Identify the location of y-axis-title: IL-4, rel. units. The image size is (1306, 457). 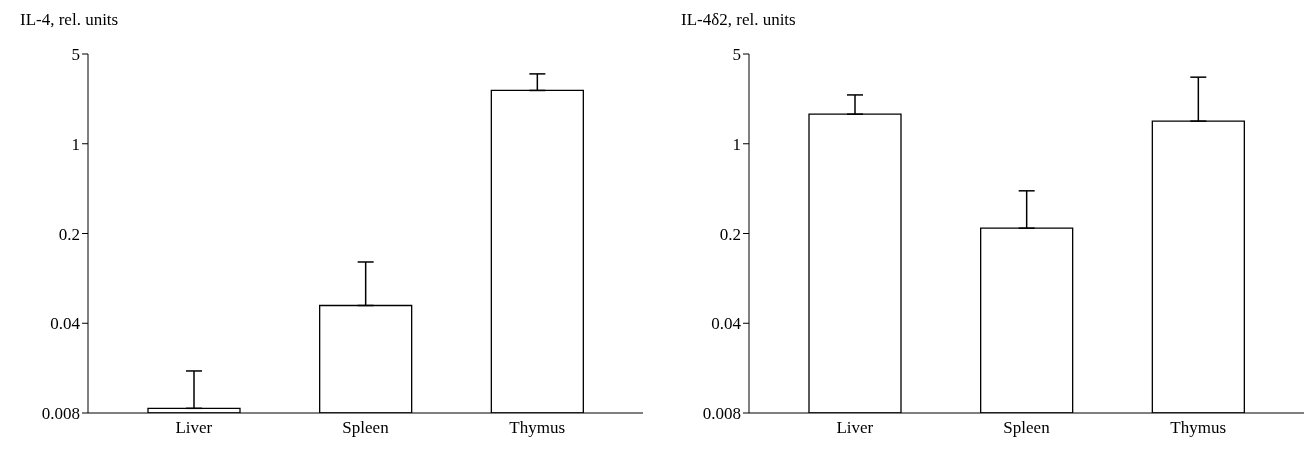
(69, 20).